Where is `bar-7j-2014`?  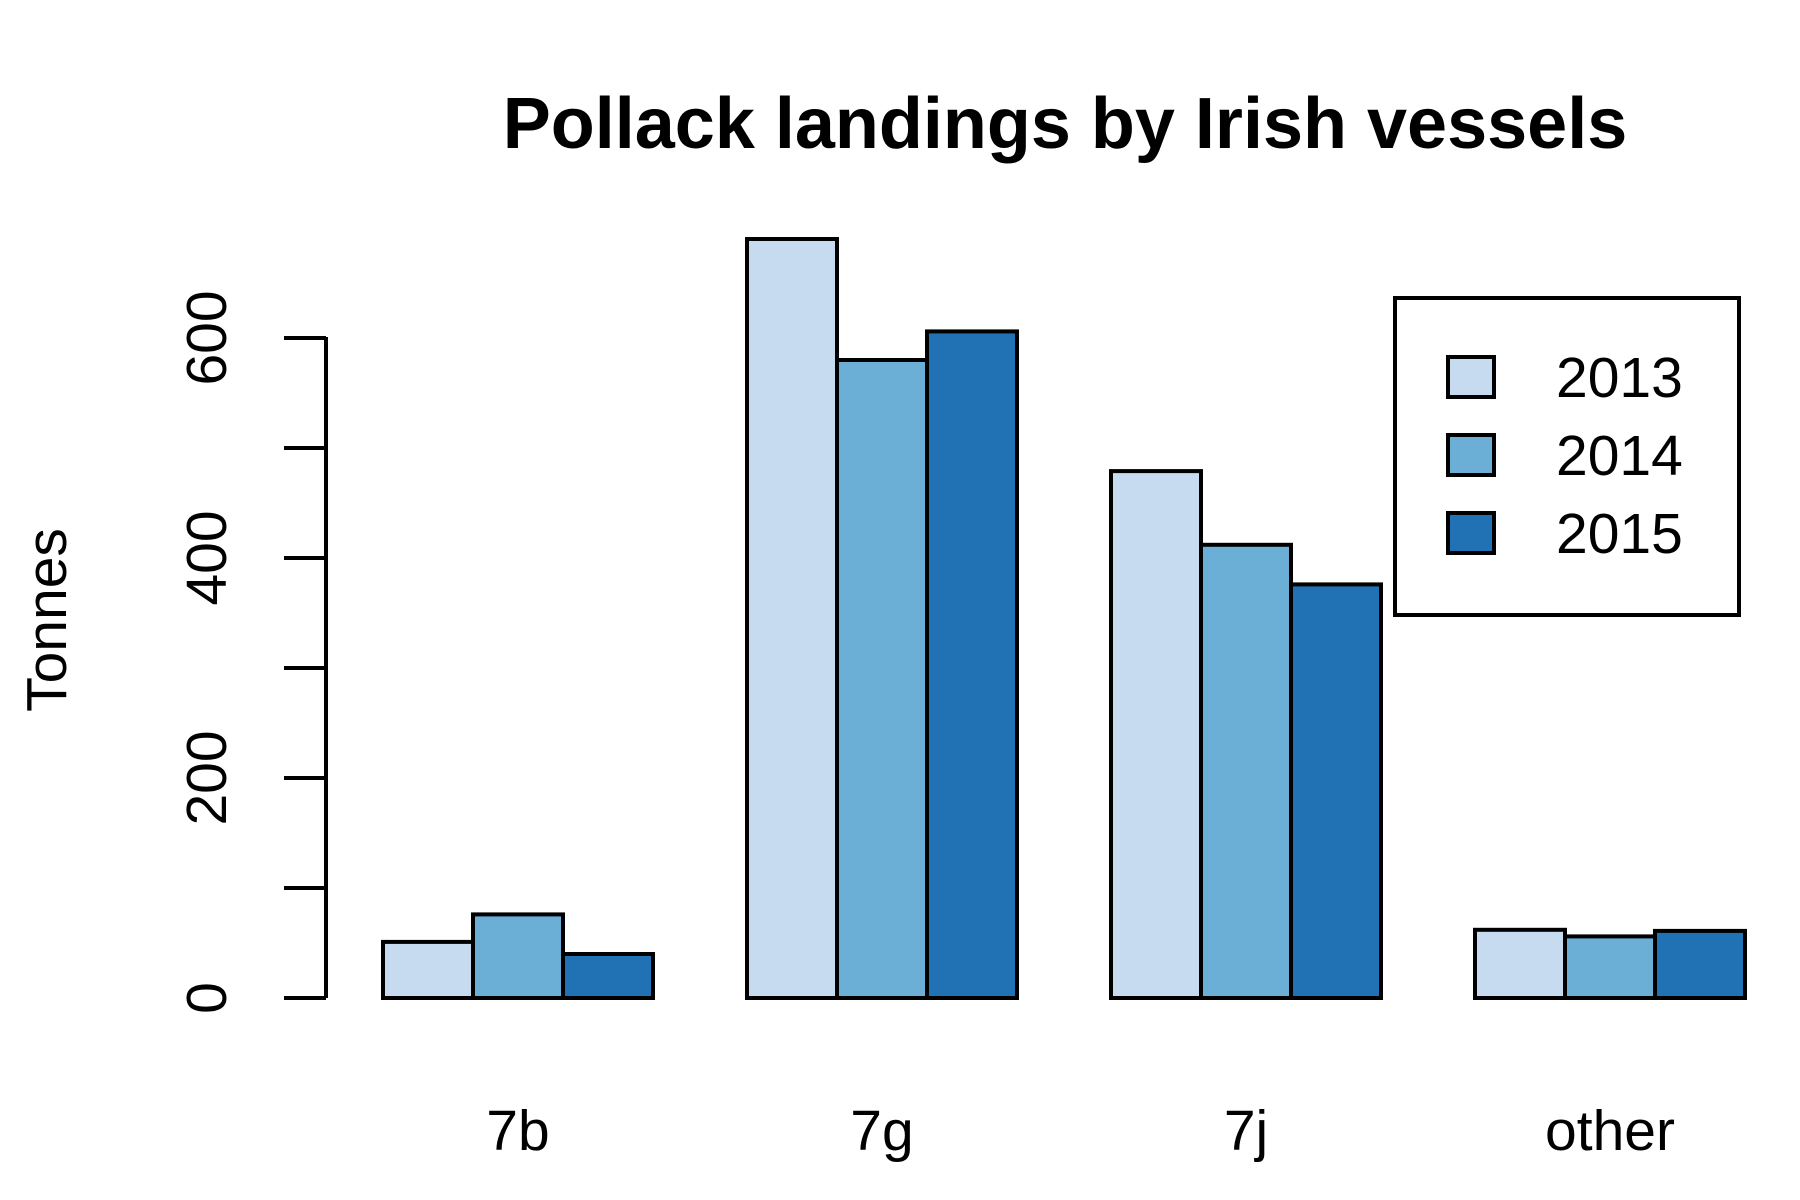
bar-7j-2014 is located at coordinates (1246, 771).